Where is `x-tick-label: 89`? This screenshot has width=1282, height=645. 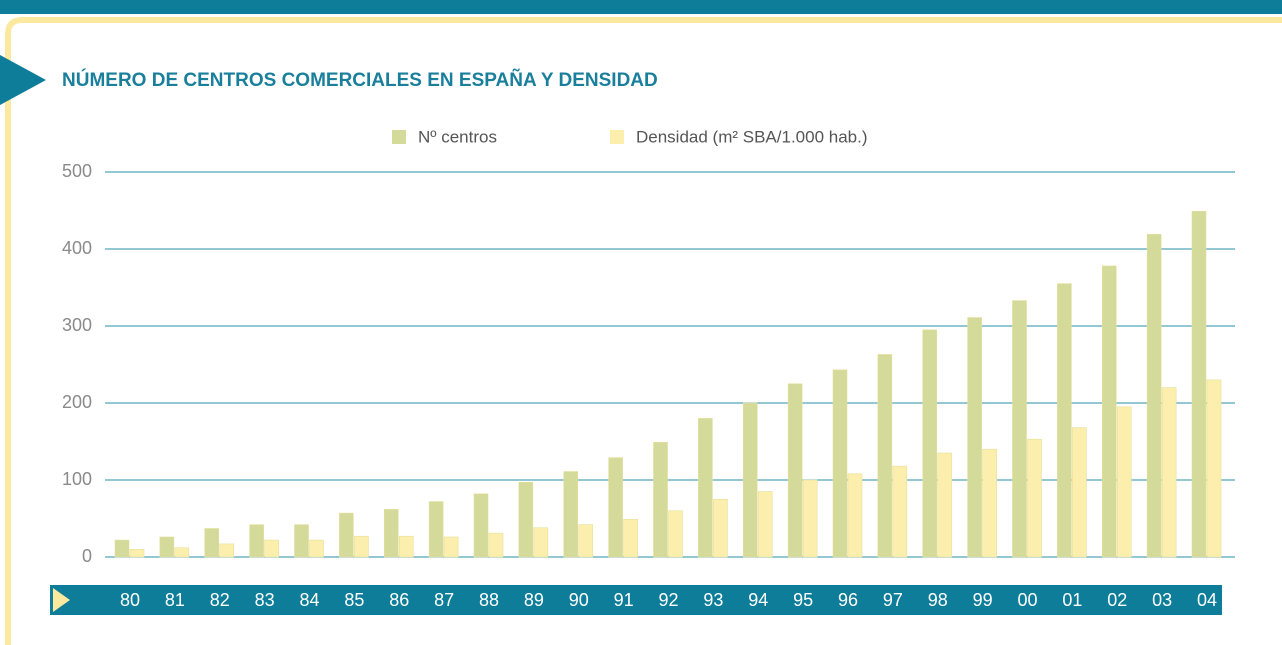
x-tick-label: 89 is located at coordinates (534, 600).